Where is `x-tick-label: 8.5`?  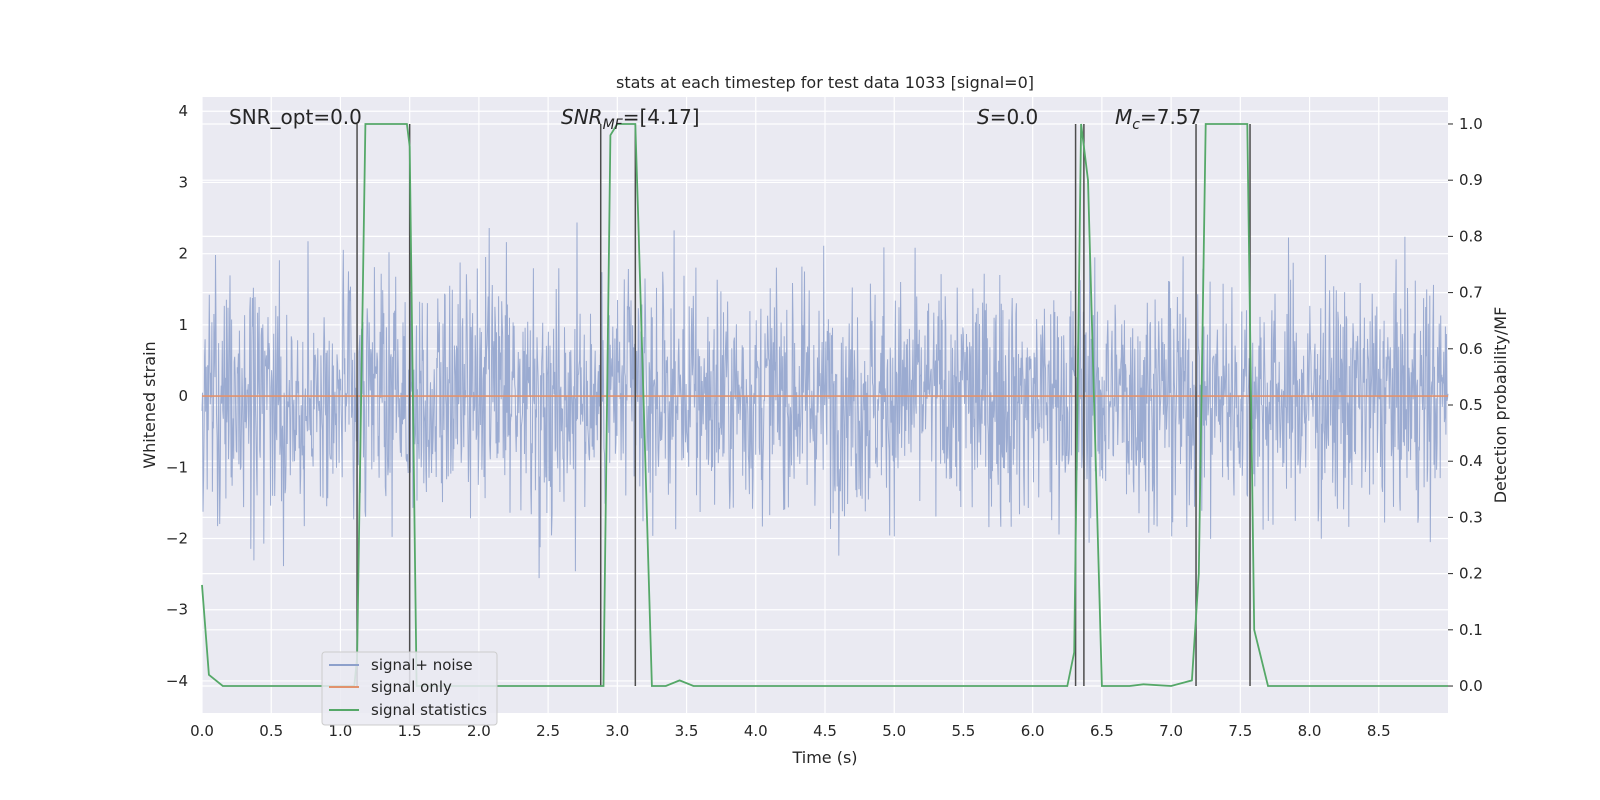 x-tick-label: 8.5 is located at coordinates (1379, 731).